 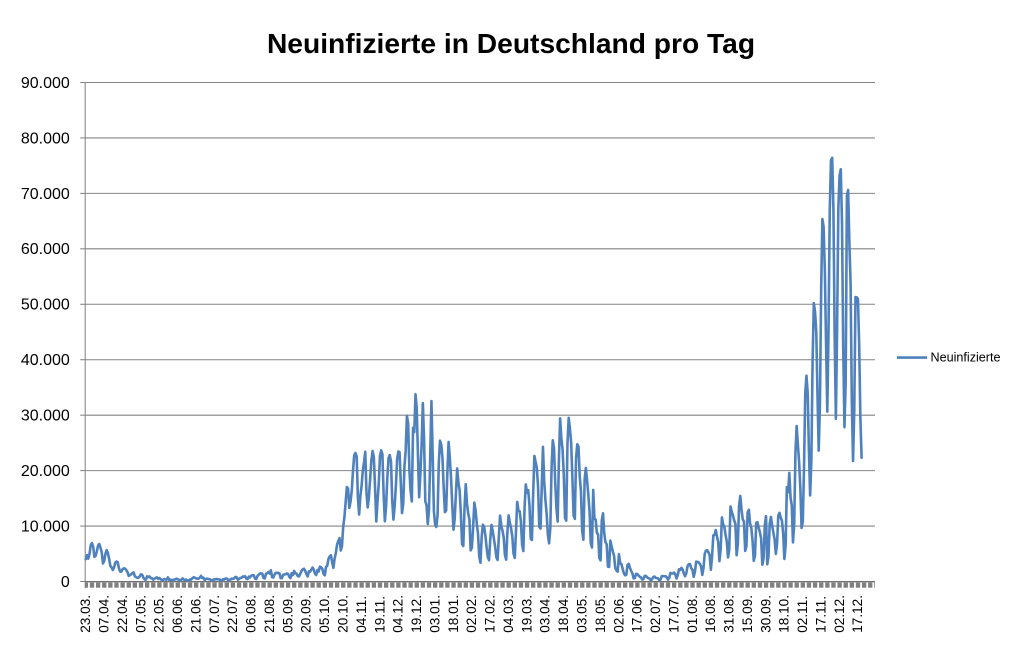 What do you see at coordinates (490, 614) in the screenshot?
I see `svg-text: 17.02.` at bounding box center [490, 614].